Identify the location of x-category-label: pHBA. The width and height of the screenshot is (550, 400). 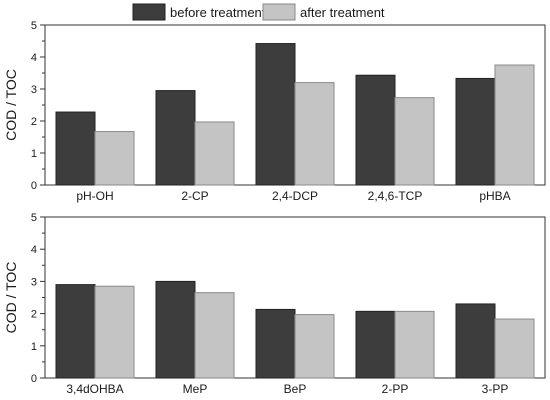
(494, 196).